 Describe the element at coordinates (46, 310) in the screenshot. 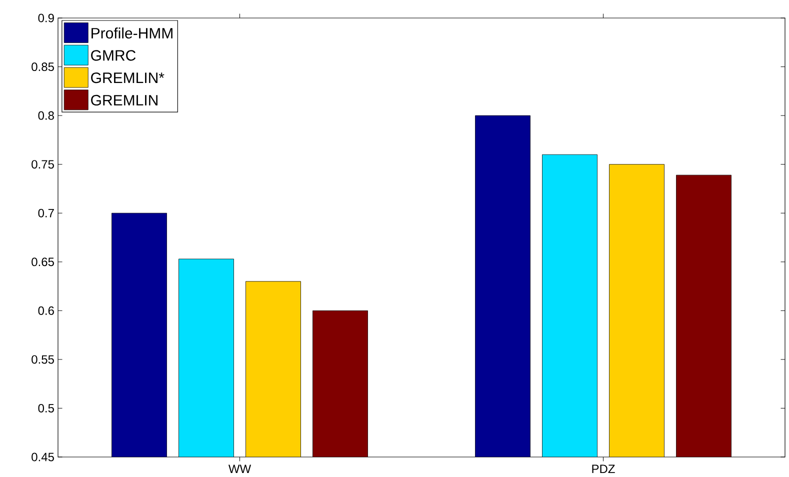

I see `y-tick-label: 0.6` at that location.